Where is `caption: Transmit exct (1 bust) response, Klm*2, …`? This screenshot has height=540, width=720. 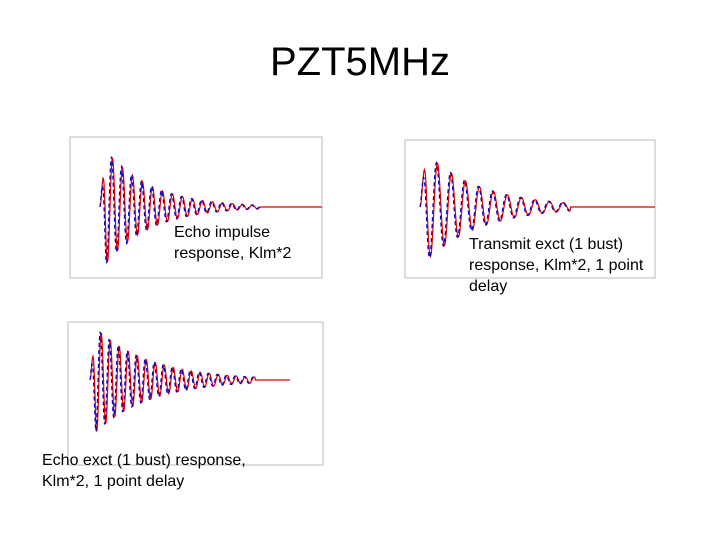
caption: Transmit exct (1 bust) response, Klm*2, … is located at coordinates (556, 265).